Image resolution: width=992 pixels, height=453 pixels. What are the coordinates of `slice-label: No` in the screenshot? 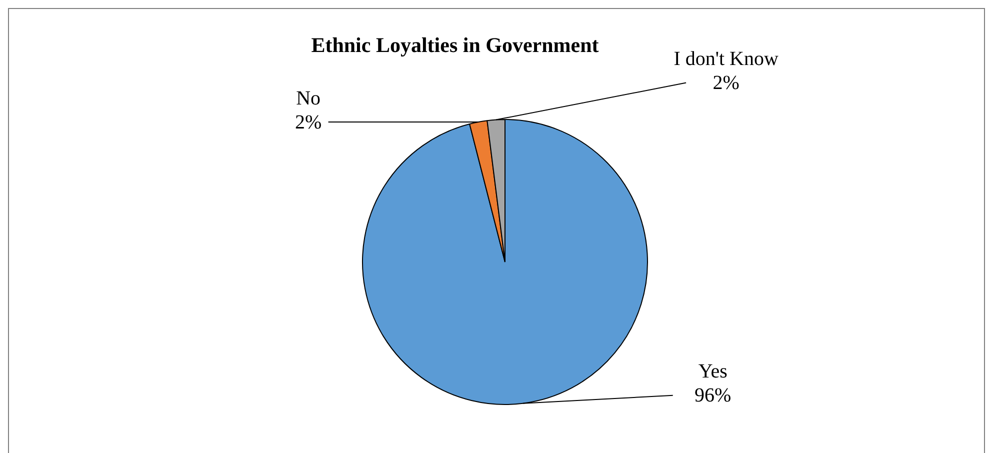 It's located at (308, 98).